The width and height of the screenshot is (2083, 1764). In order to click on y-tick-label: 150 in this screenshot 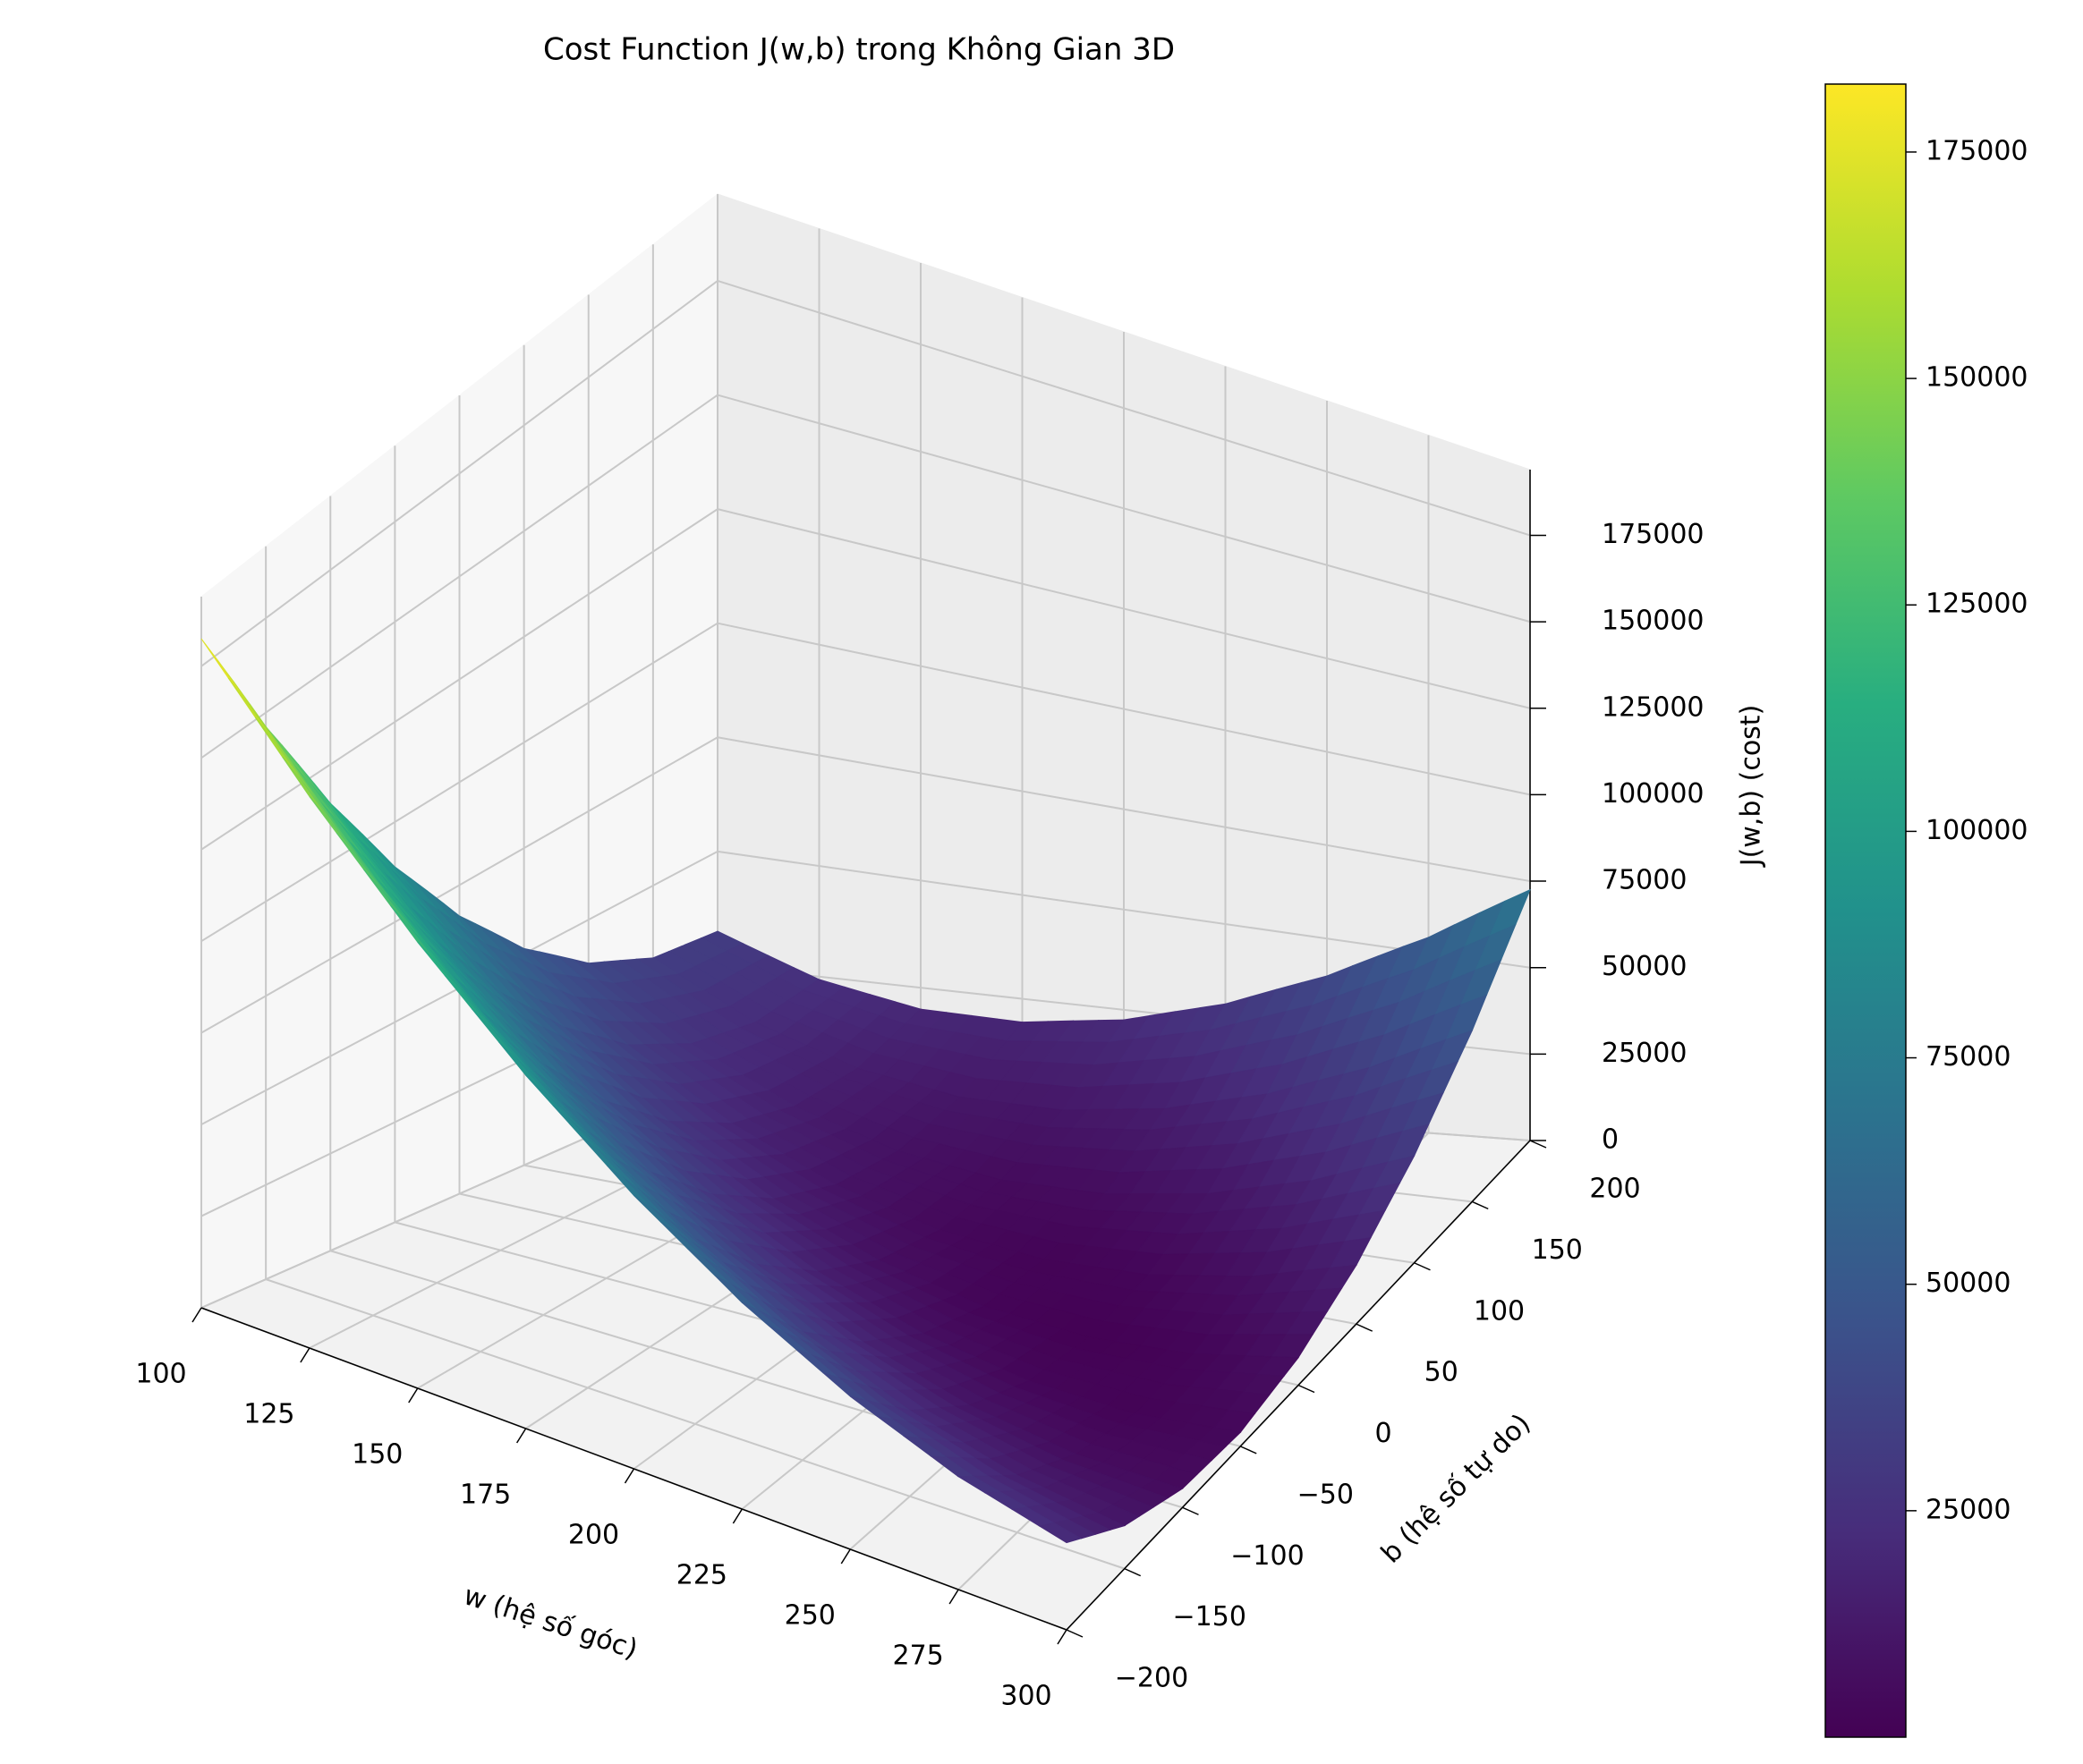, I will do `click(1558, 1250)`.